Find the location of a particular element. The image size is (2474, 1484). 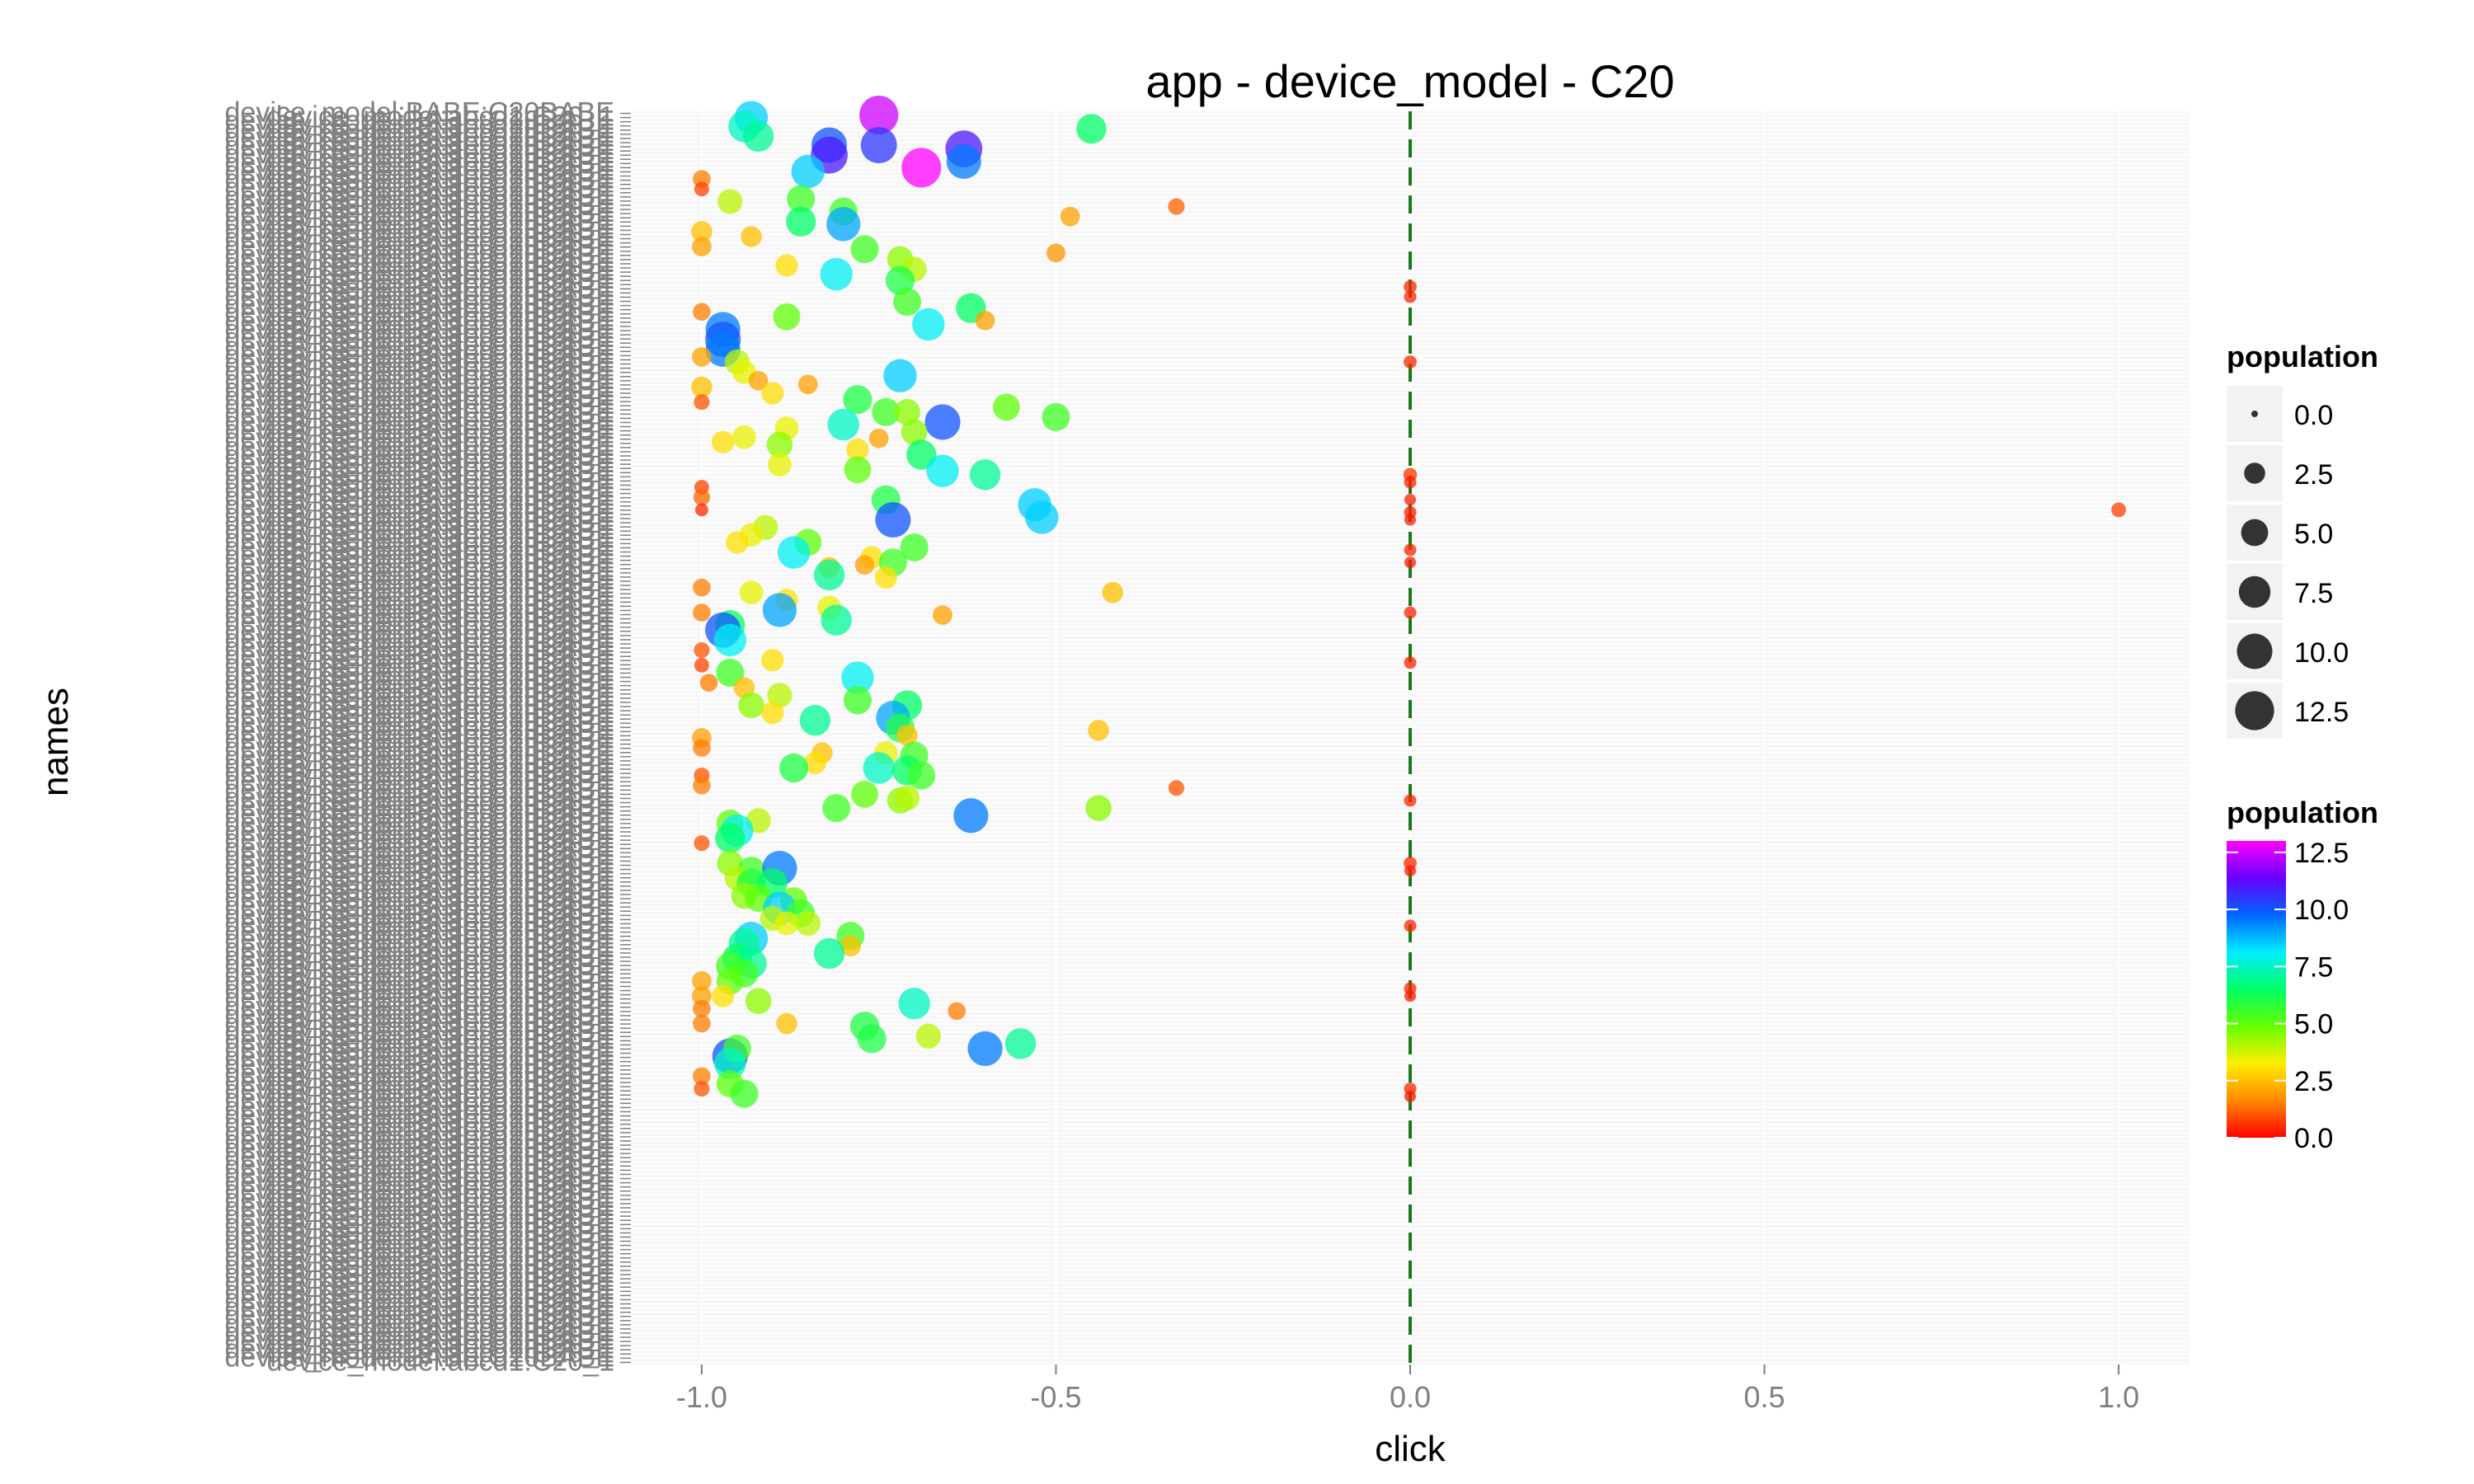

color-legend-label: 10.0 is located at coordinates (2321, 910).